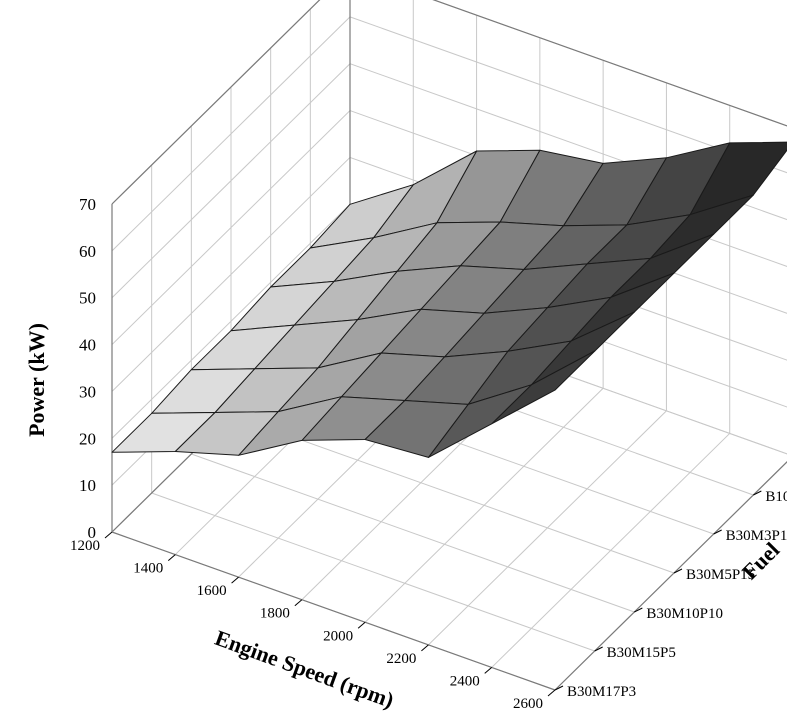 This screenshot has width=787, height=720. Describe the element at coordinates (338, 636) in the screenshot. I see `x-tick-label: 2000` at that location.